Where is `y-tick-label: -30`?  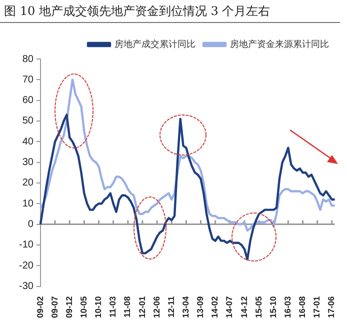 y-tick-label: -30 is located at coordinates (26, 286).